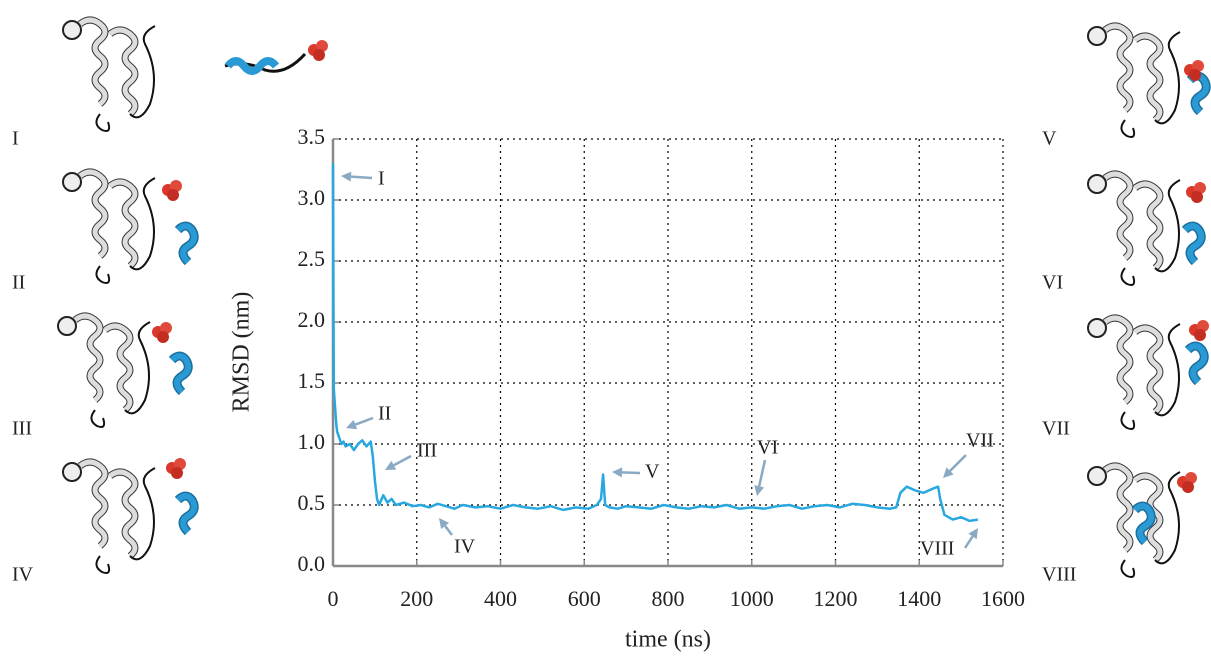  I want to click on y-tick-label: 0.0, so click(312, 563).